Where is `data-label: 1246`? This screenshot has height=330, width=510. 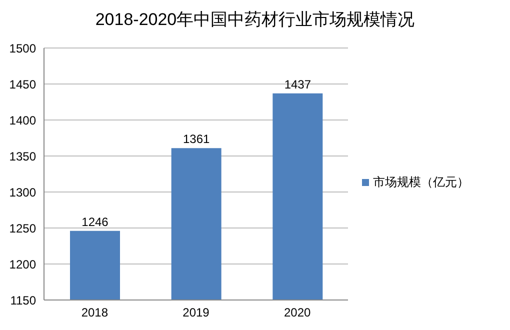 data-label: 1246 is located at coordinates (95, 221).